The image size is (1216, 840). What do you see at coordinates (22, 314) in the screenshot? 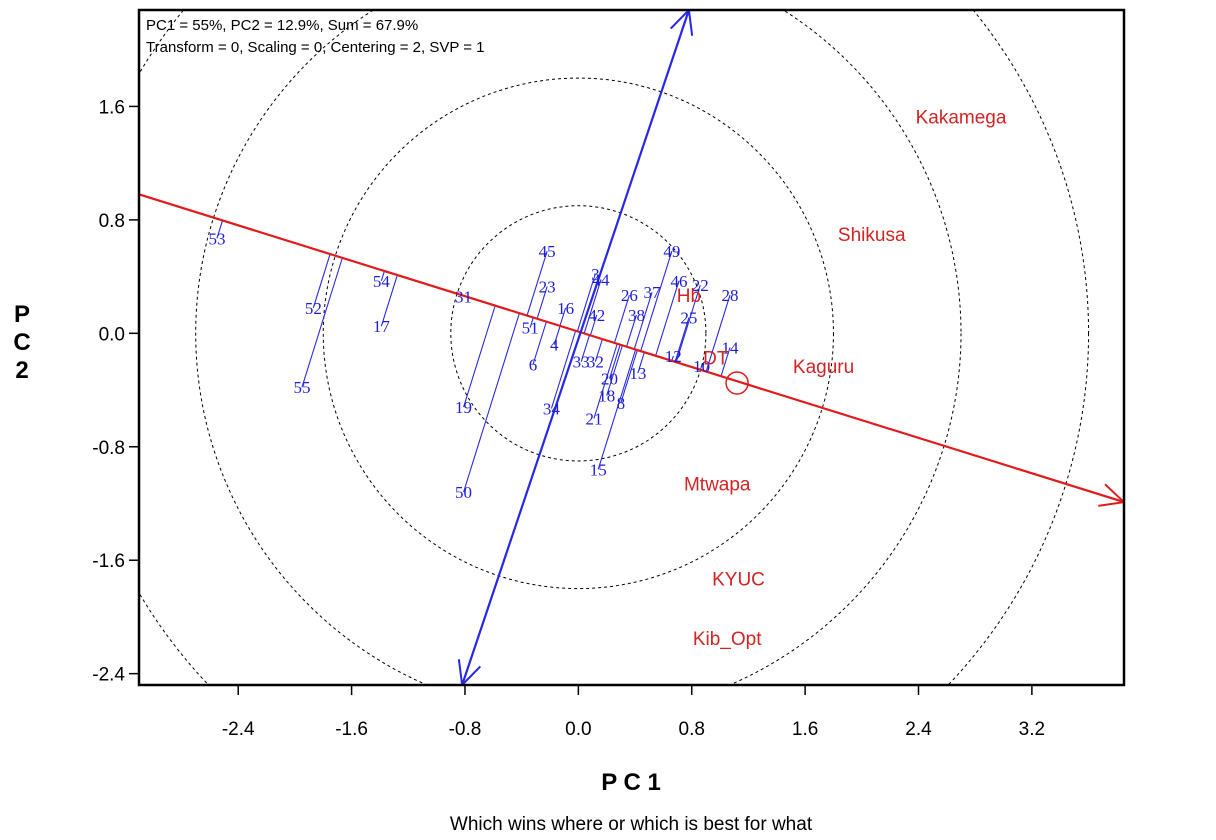
I see `svg-text: P` at bounding box center [22, 314].